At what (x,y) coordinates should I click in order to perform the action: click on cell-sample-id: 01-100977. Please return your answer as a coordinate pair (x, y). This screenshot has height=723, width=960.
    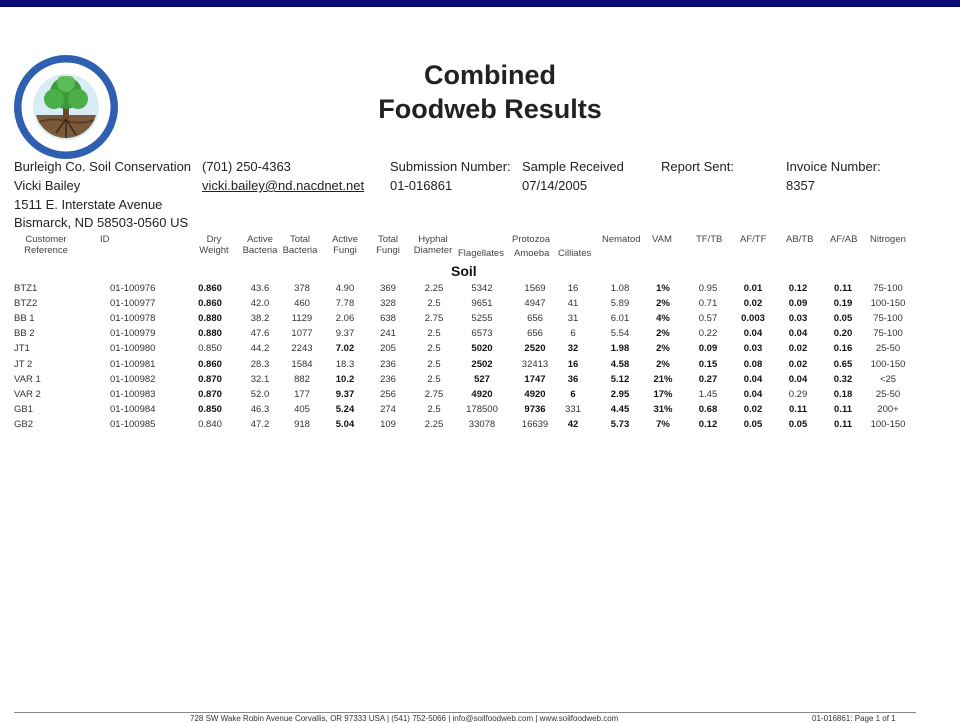
    Looking at the image, I should click on (133, 304).